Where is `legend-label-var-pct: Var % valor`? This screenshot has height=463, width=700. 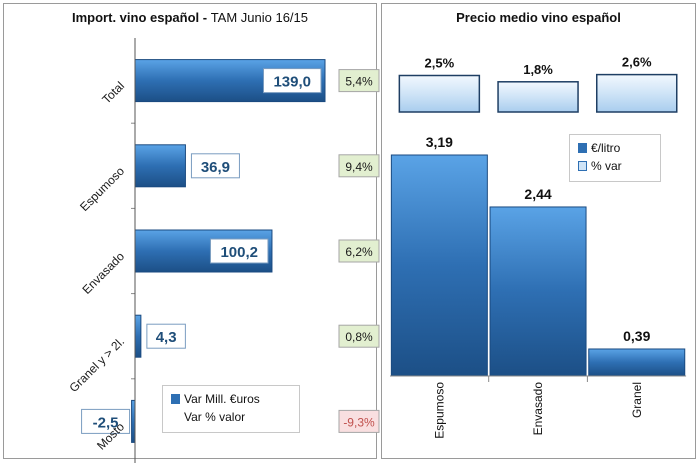 legend-label-var-pct: Var % valor is located at coordinates (215, 417).